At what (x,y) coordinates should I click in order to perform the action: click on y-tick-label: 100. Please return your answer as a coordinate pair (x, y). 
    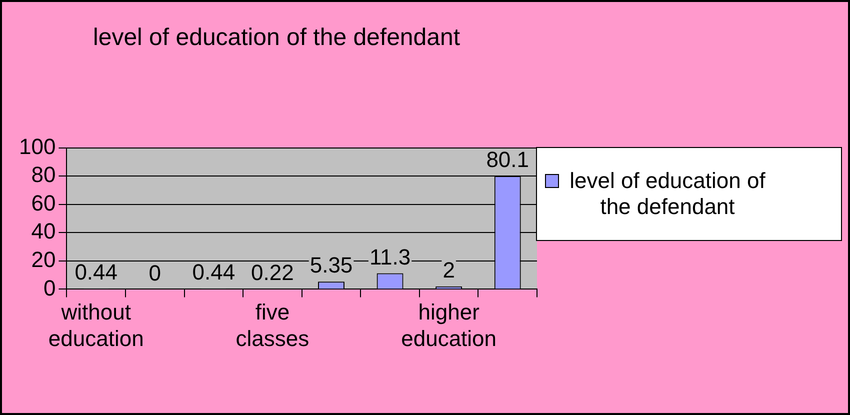
    Looking at the image, I should click on (37, 146).